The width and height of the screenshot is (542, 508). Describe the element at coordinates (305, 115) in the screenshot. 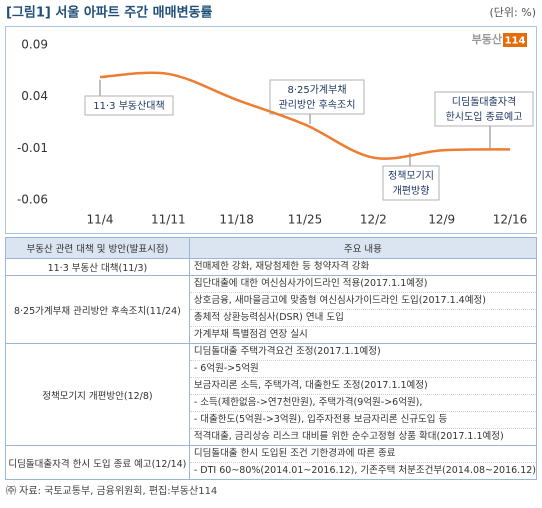

I see `series-line` at that location.